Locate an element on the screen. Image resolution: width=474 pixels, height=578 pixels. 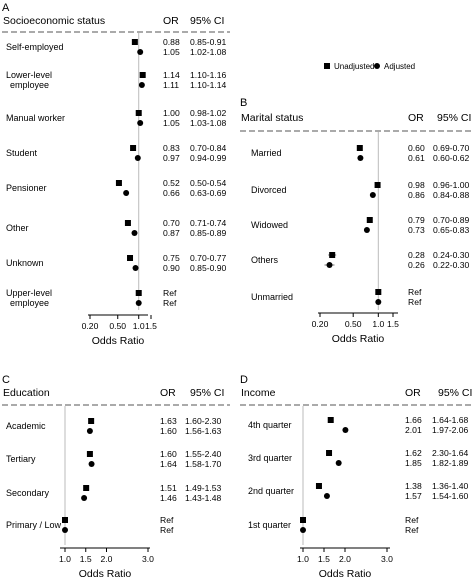
or-unadjusted: 0.79 is located at coordinates (416, 220).